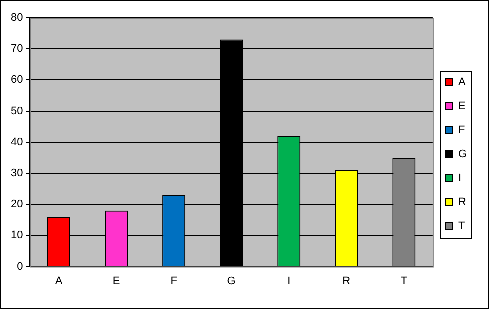 This screenshot has width=489, height=309. Describe the element at coordinates (17, 49) in the screenshot. I see `y-tick-label: 70` at that location.